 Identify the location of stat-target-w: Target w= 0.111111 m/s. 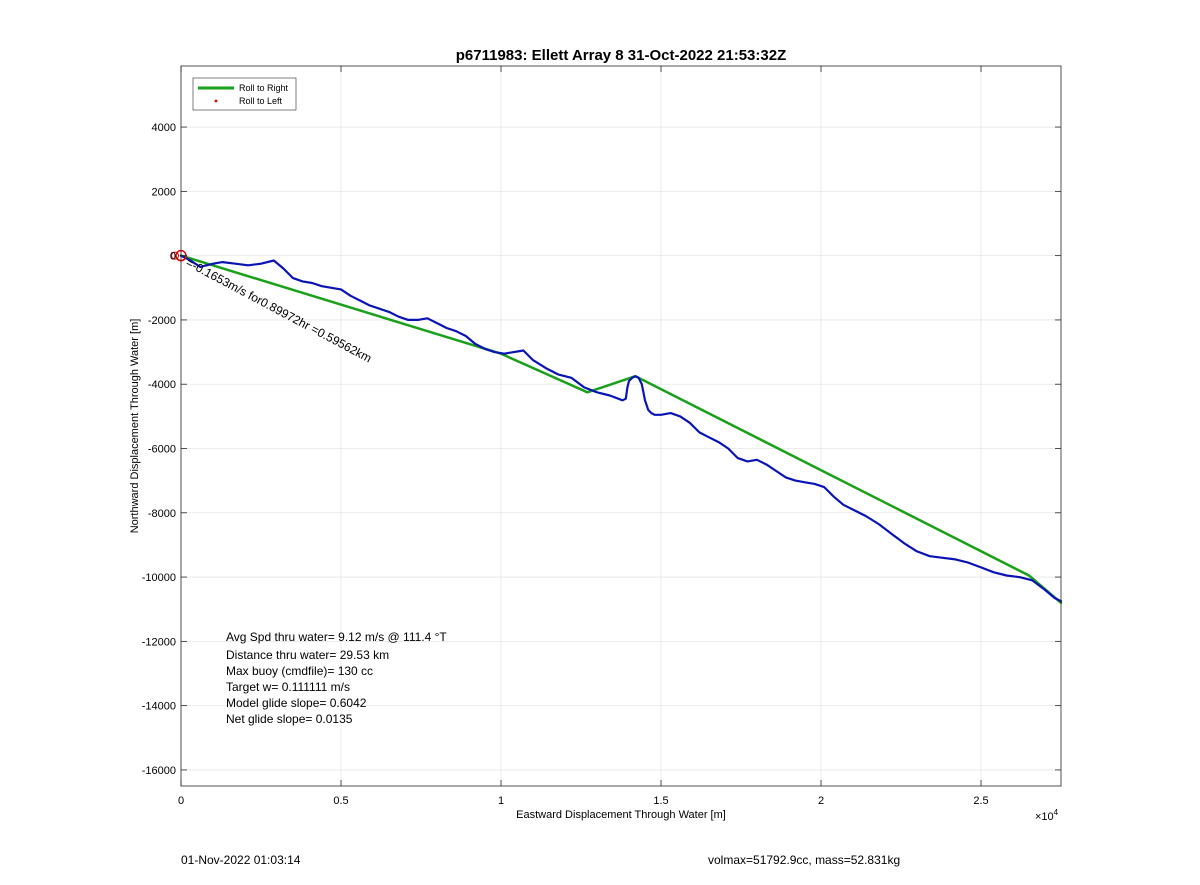
(288, 687).